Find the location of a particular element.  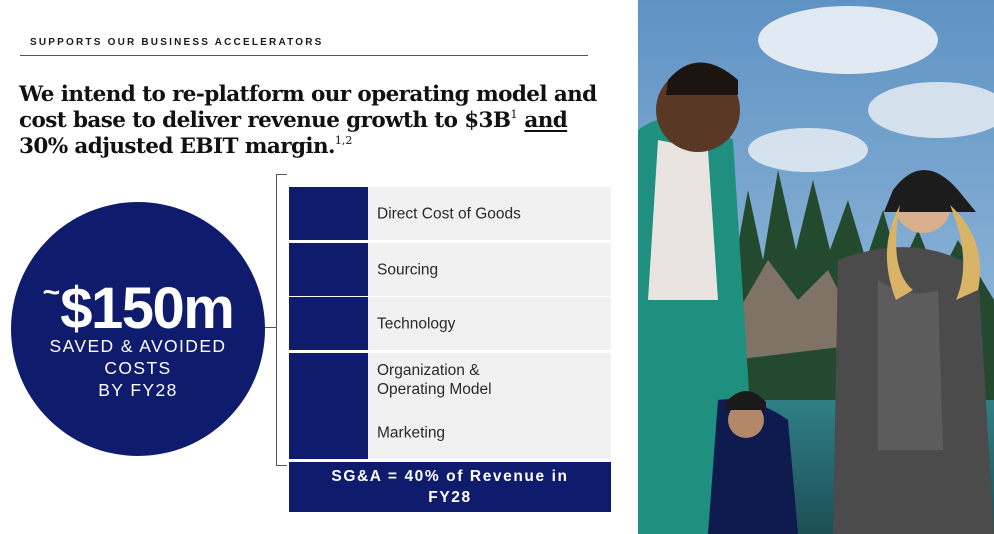

cost-area-row-technology: Technology is located at coordinates (450, 323).